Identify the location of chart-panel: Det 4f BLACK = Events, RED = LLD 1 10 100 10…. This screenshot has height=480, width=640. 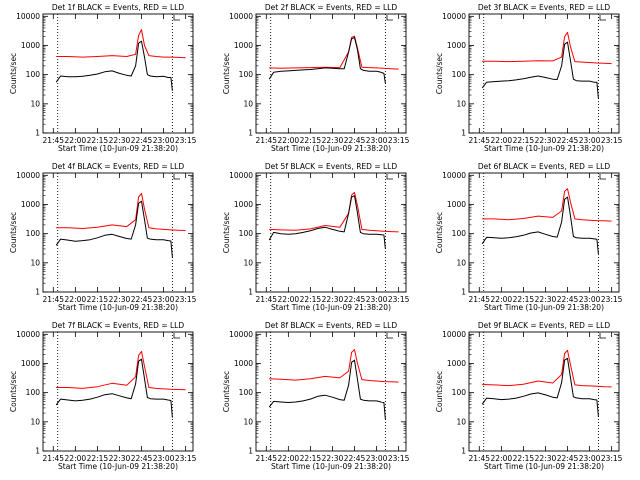
(103, 237).